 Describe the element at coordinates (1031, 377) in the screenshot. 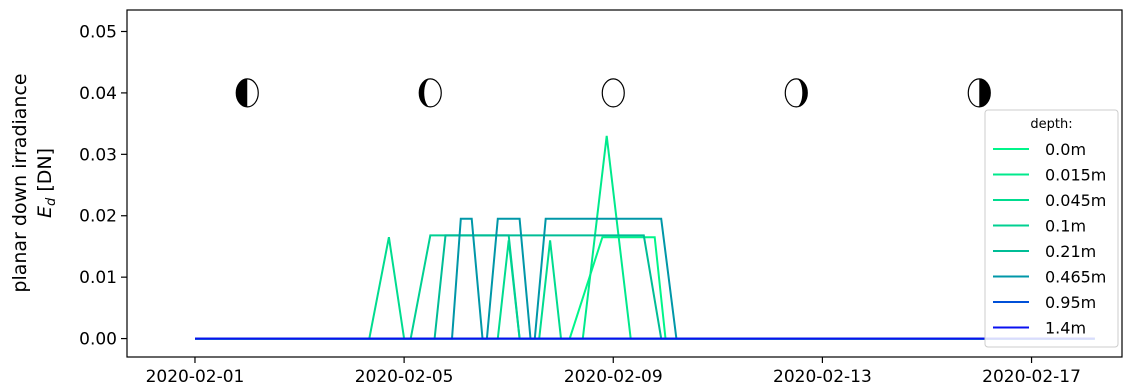

I see `x-tick-label: 2020-02-17` at that location.